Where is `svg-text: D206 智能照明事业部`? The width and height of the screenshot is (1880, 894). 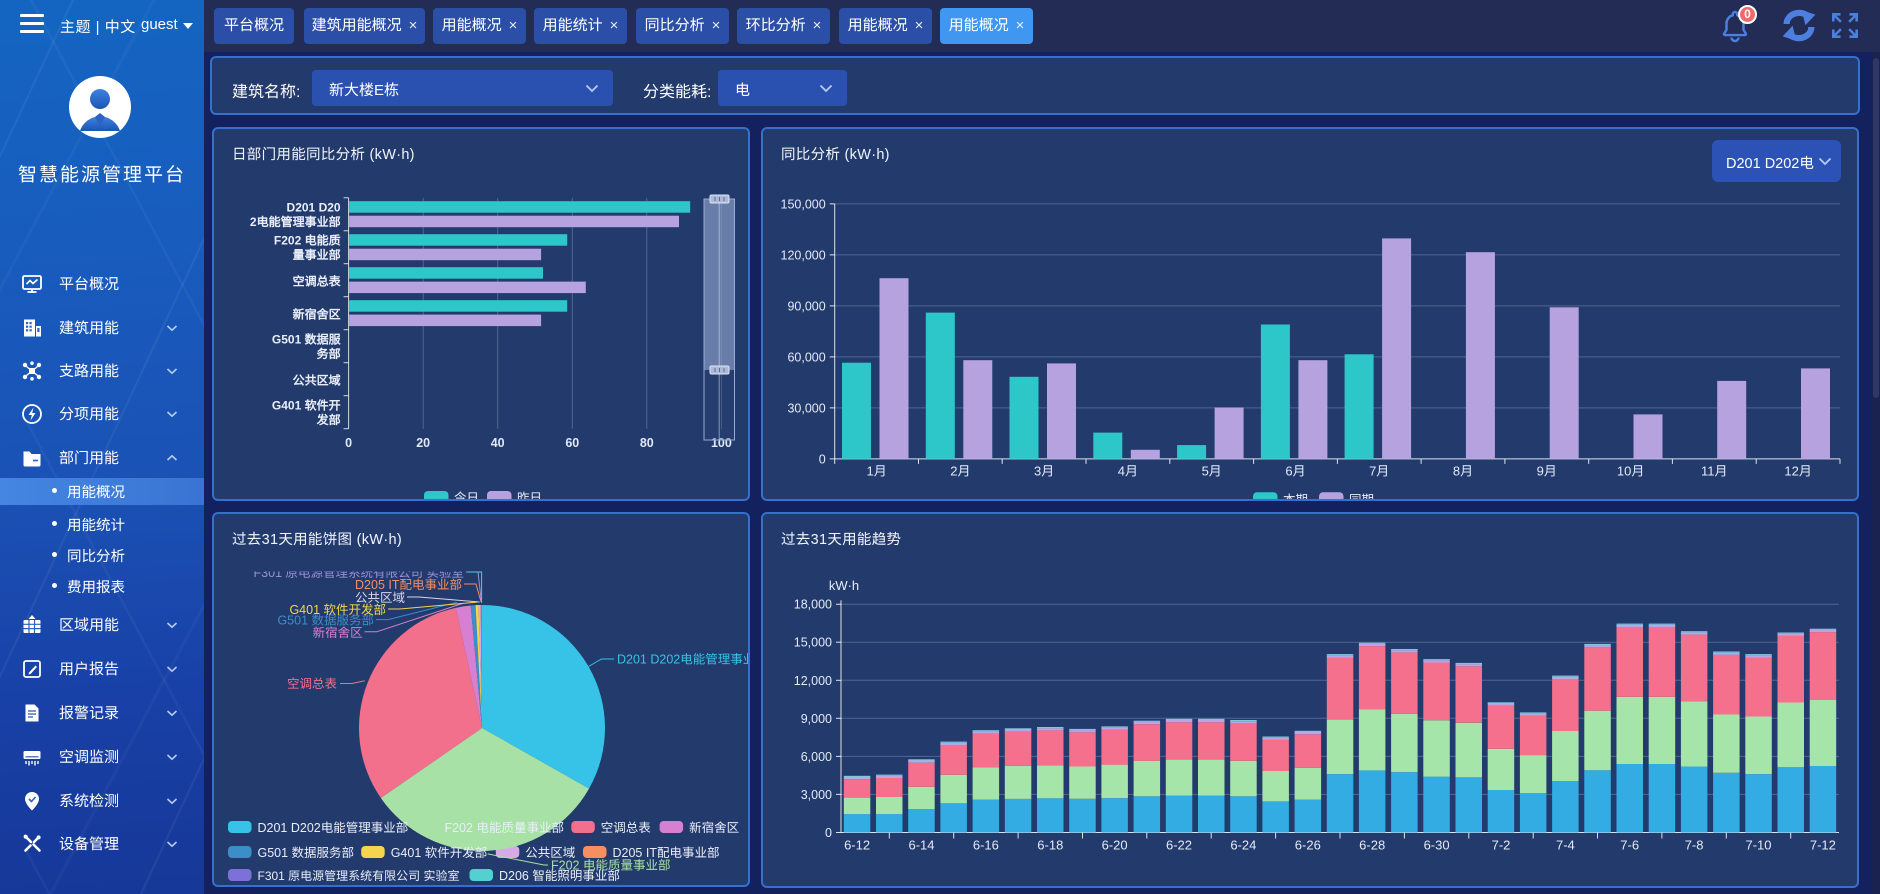
svg-text: D206 智能照明事业部 is located at coordinates (559, 876).